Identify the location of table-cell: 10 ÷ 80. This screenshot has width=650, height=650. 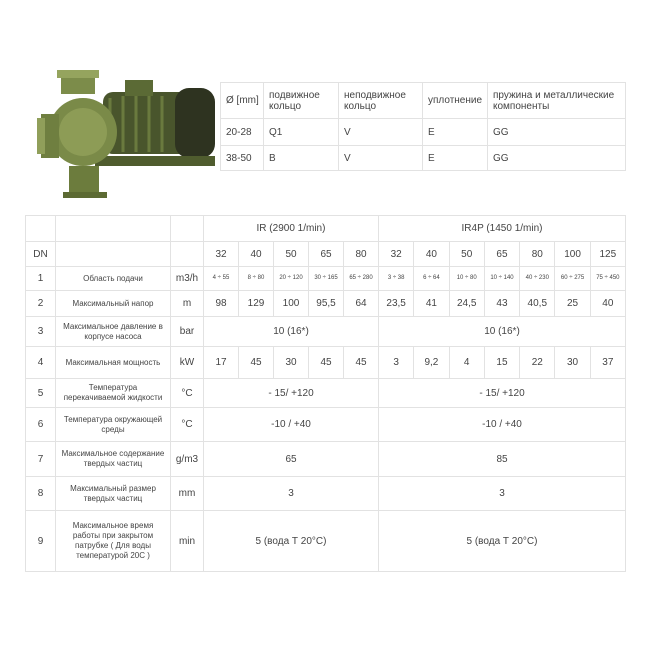
(466, 278).